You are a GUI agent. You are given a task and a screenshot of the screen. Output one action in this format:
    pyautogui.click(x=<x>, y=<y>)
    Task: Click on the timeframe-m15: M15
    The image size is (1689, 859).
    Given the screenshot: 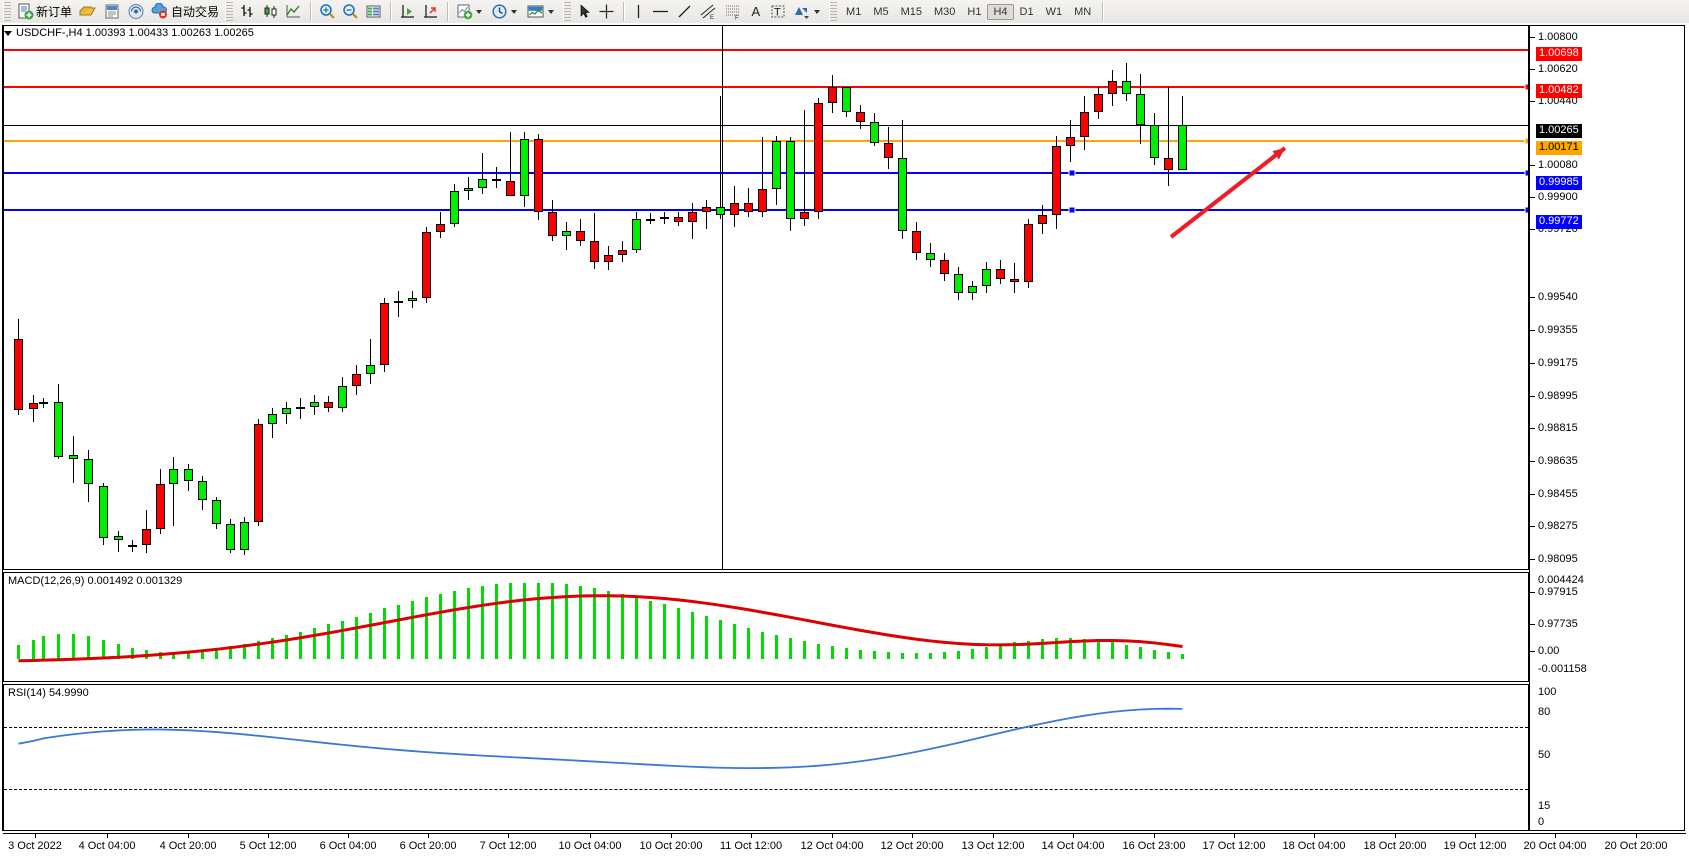 What is the action you would take?
    pyautogui.click(x=911, y=11)
    